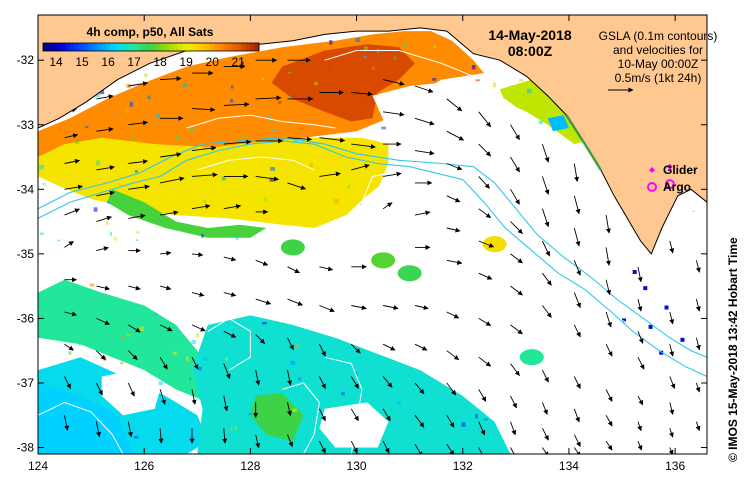 The height and width of the screenshot is (496, 749). I want to click on x-tick-label: 134, so click(569, 466).